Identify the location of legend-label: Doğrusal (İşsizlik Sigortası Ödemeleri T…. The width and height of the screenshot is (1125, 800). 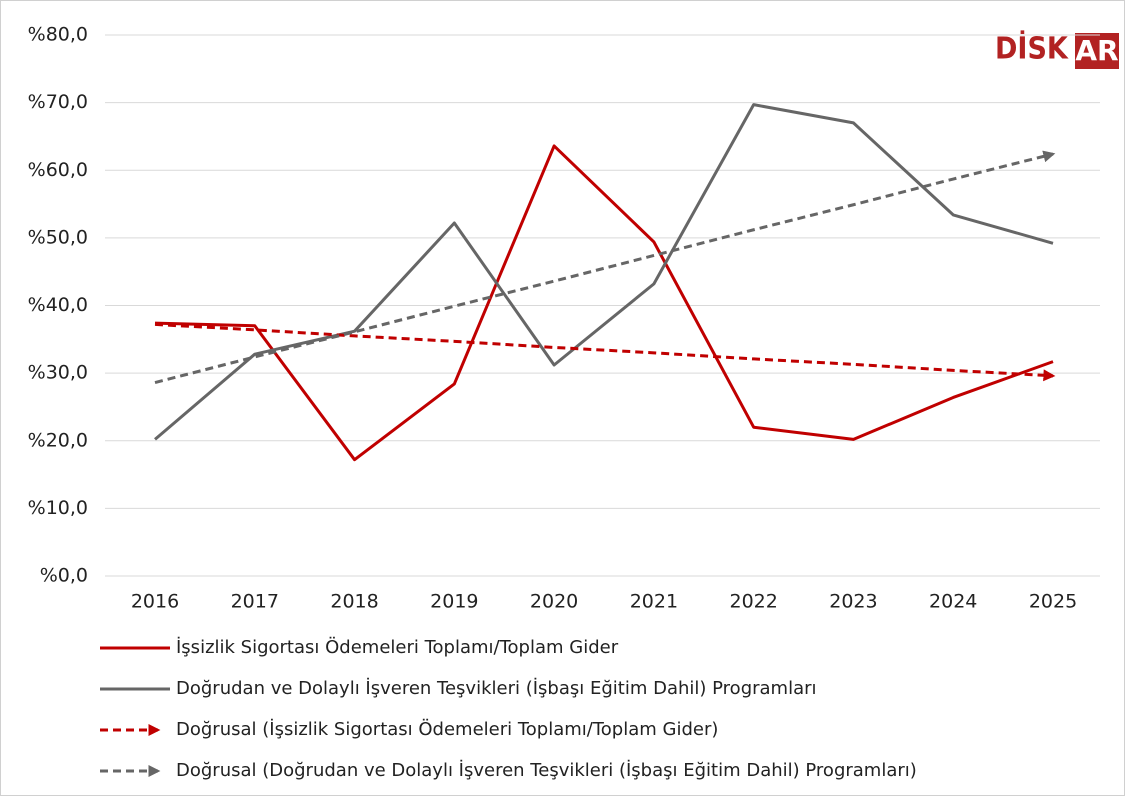
(447, 729).